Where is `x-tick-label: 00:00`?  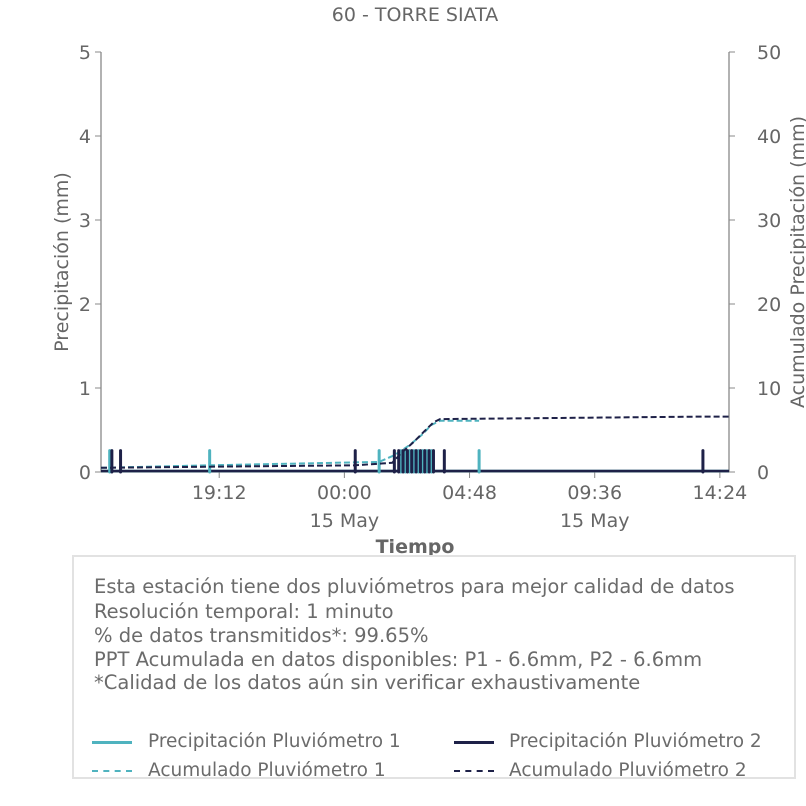 x-tick-label: 00:00 is located at coordinates (344, 493).